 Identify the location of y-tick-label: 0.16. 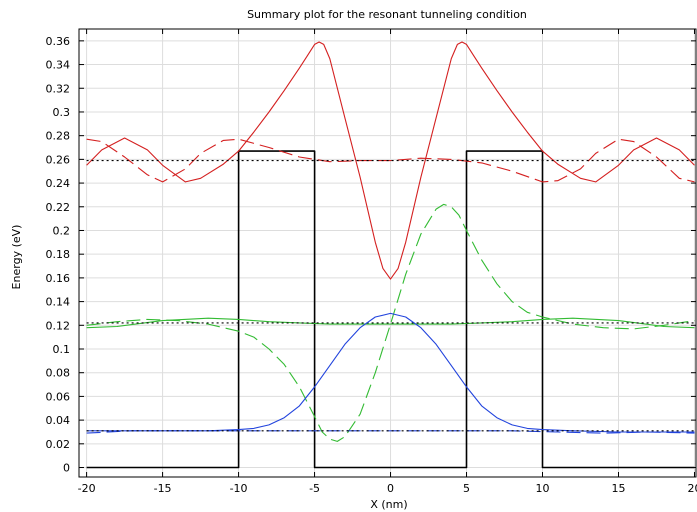
(58, 278).